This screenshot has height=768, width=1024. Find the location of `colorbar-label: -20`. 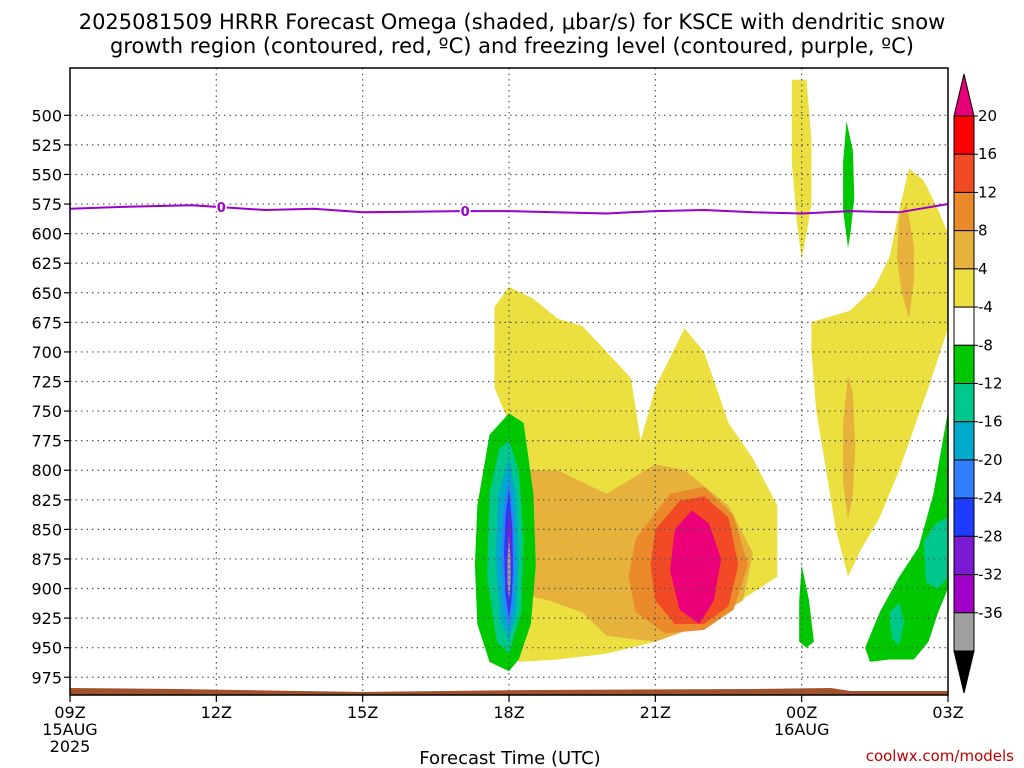

colorbar-label: -20 is located at coordinates (990, 460).